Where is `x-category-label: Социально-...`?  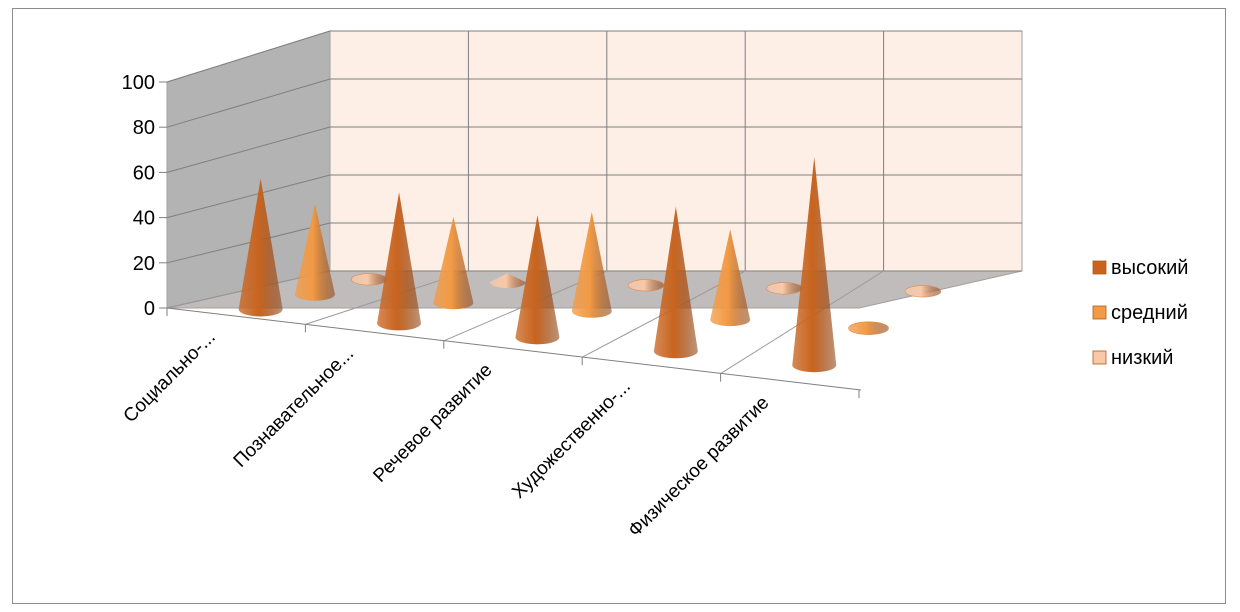
x-category-label: Социально-... is located at coordinates (170, 377).